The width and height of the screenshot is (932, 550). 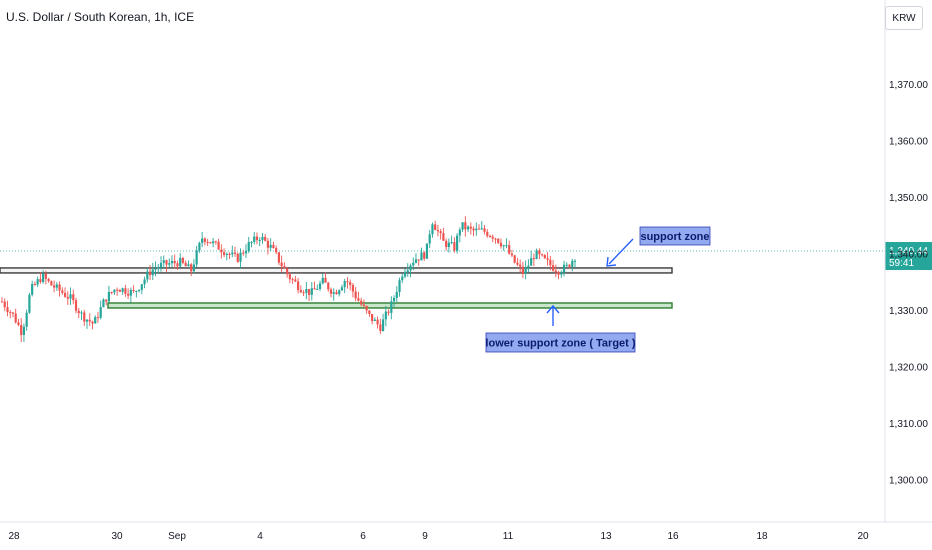 I want to click on y-tick-label: 1,330.00, so click(x=908, y=311).